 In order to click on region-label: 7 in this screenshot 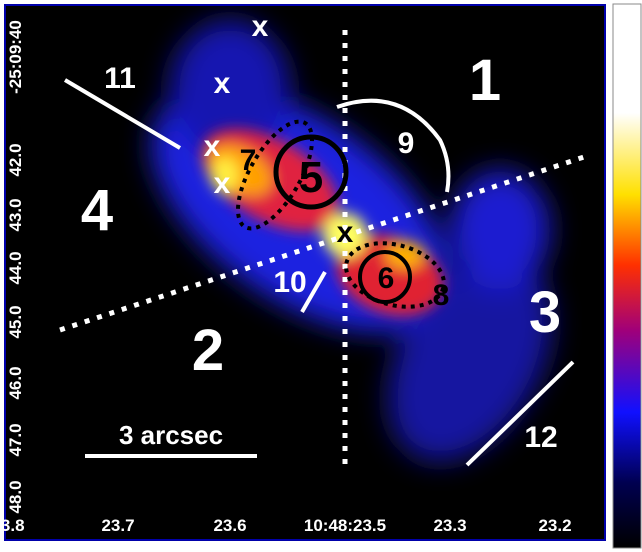, I will do `click(248, 160)`.